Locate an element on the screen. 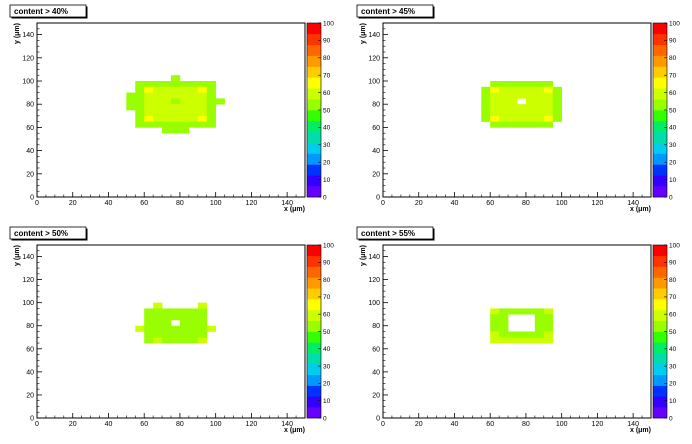 The image size is (692, 444). y-tick-label: 20 is located at coordinates (30, 395).